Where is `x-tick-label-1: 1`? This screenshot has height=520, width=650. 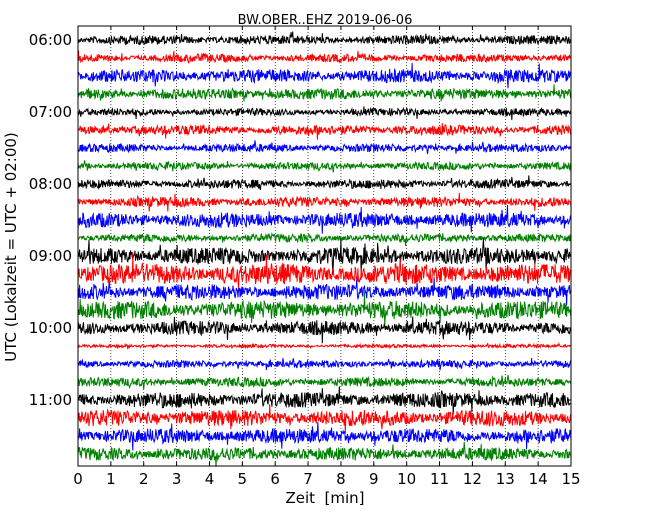
x-tick-label-1: 1 is located at coordinates (111, 479).